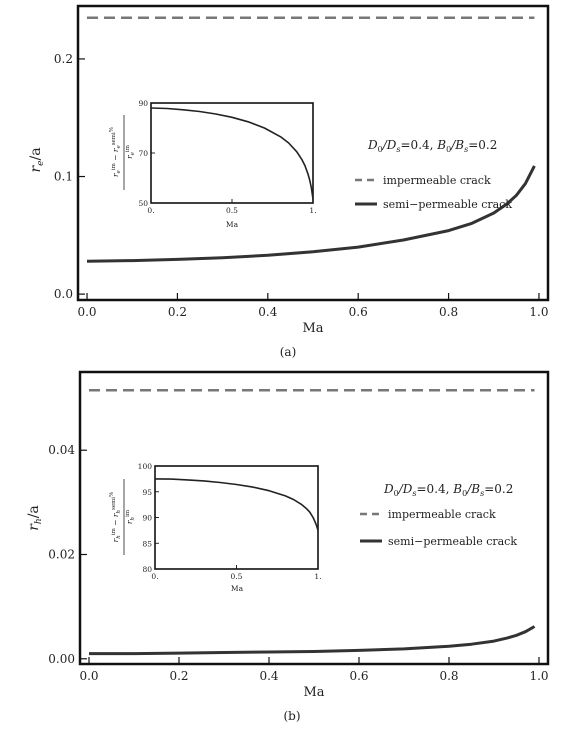 Image resolution: width=577 pixels, height=731 pixels. Describe the element at coordinates (61, 659) in the screenshot. I see `y-tick-label: 0.00` at that location.